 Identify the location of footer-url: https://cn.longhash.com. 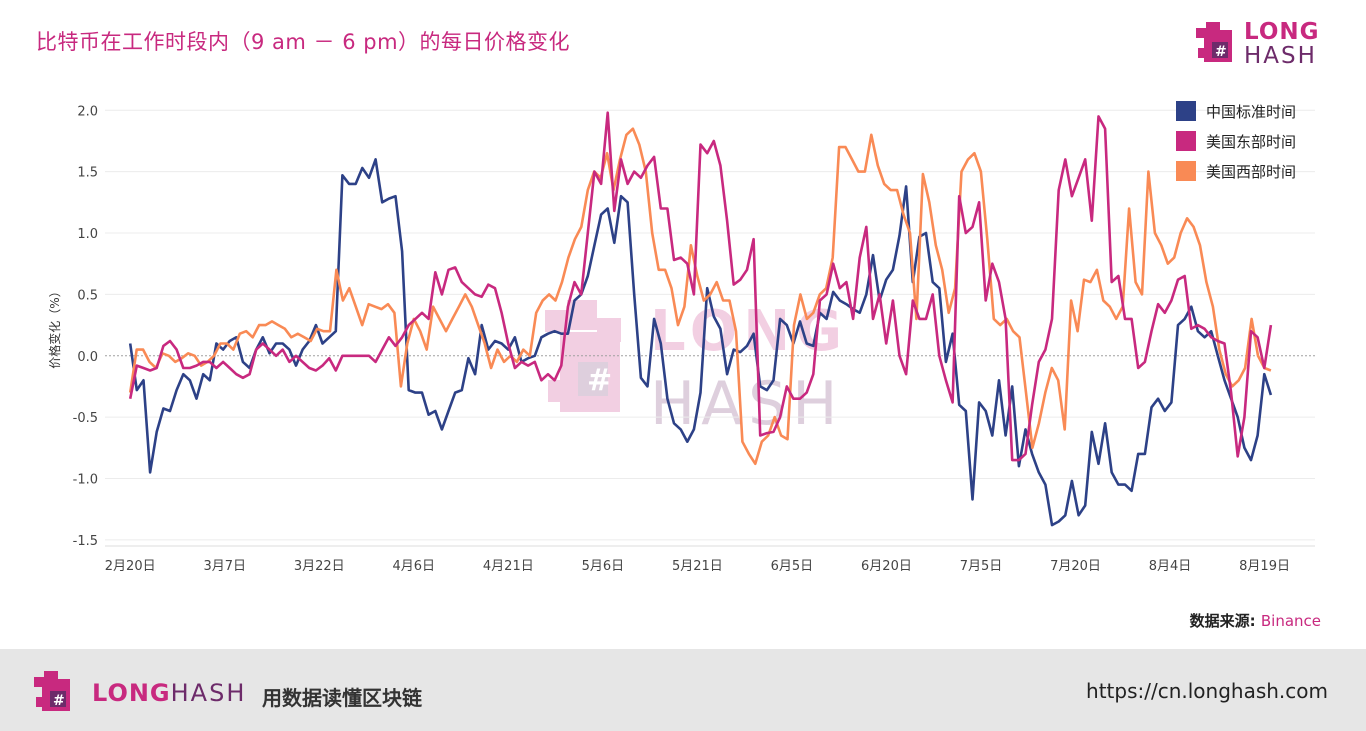
(1207, 691).